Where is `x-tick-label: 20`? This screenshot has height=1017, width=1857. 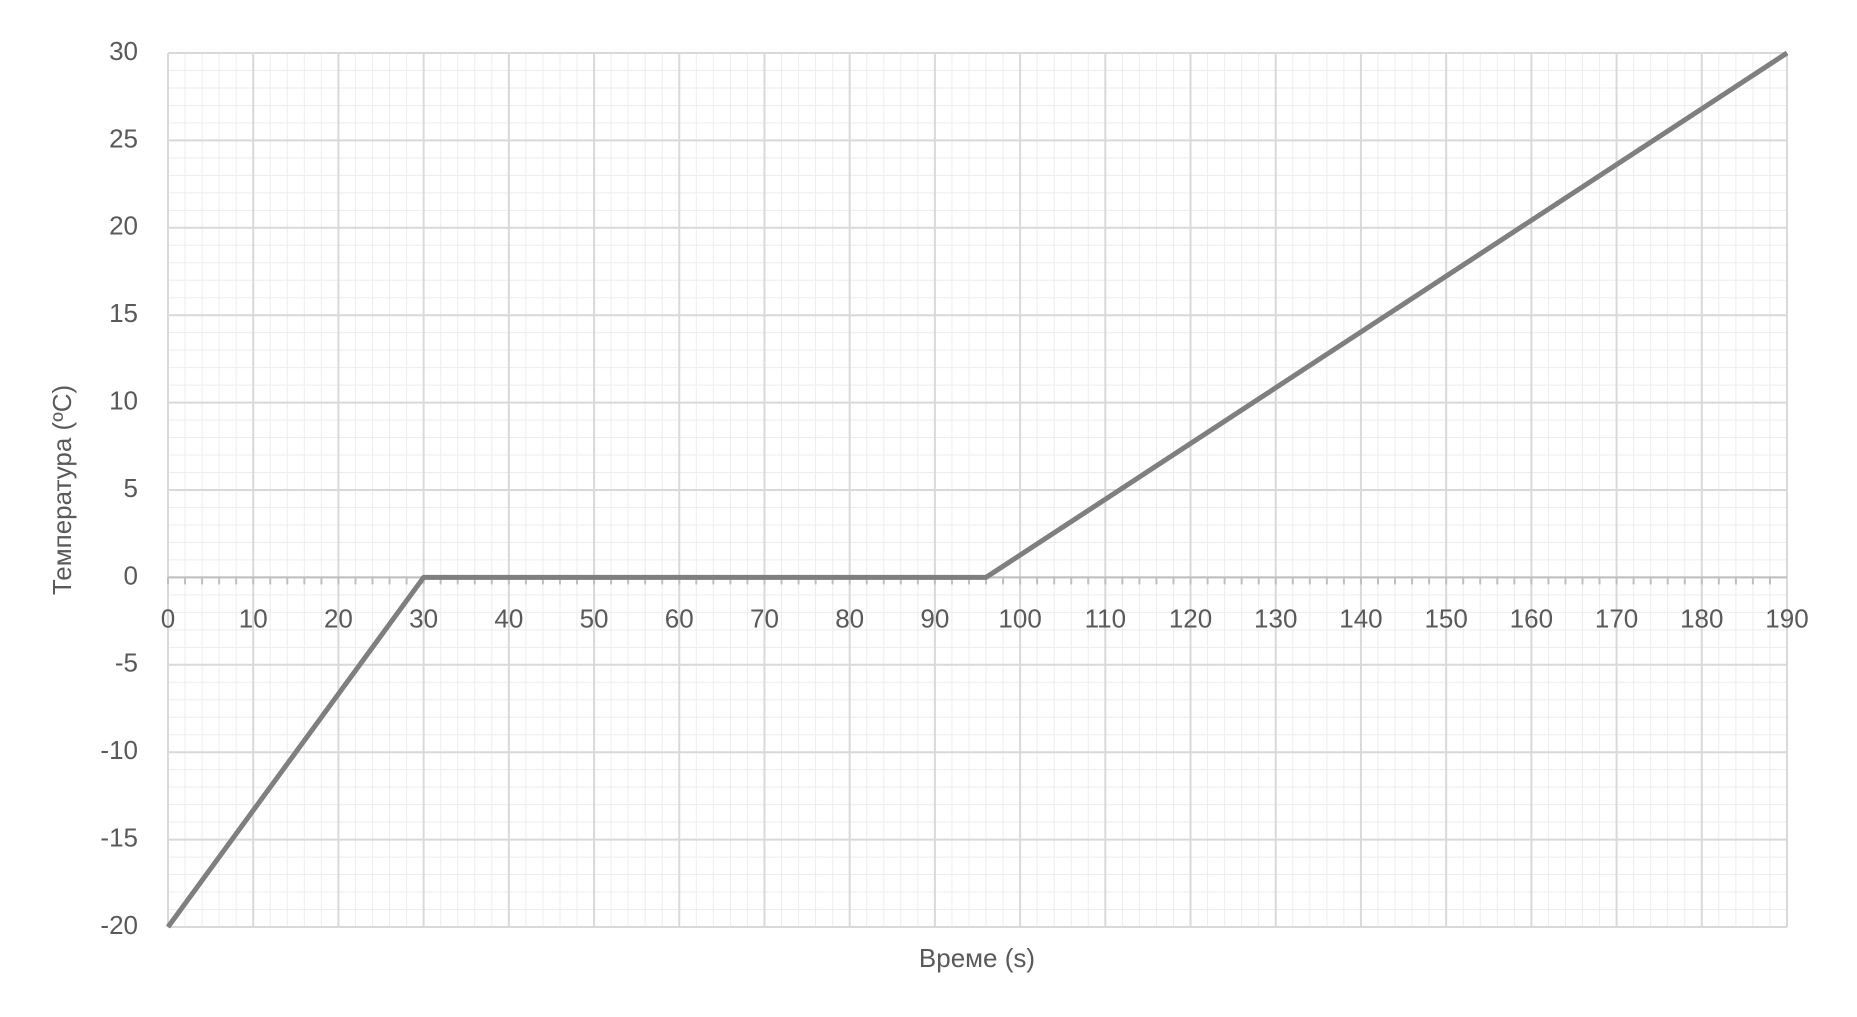
x-tick-label: 20 is located at coordinates (338, 618).